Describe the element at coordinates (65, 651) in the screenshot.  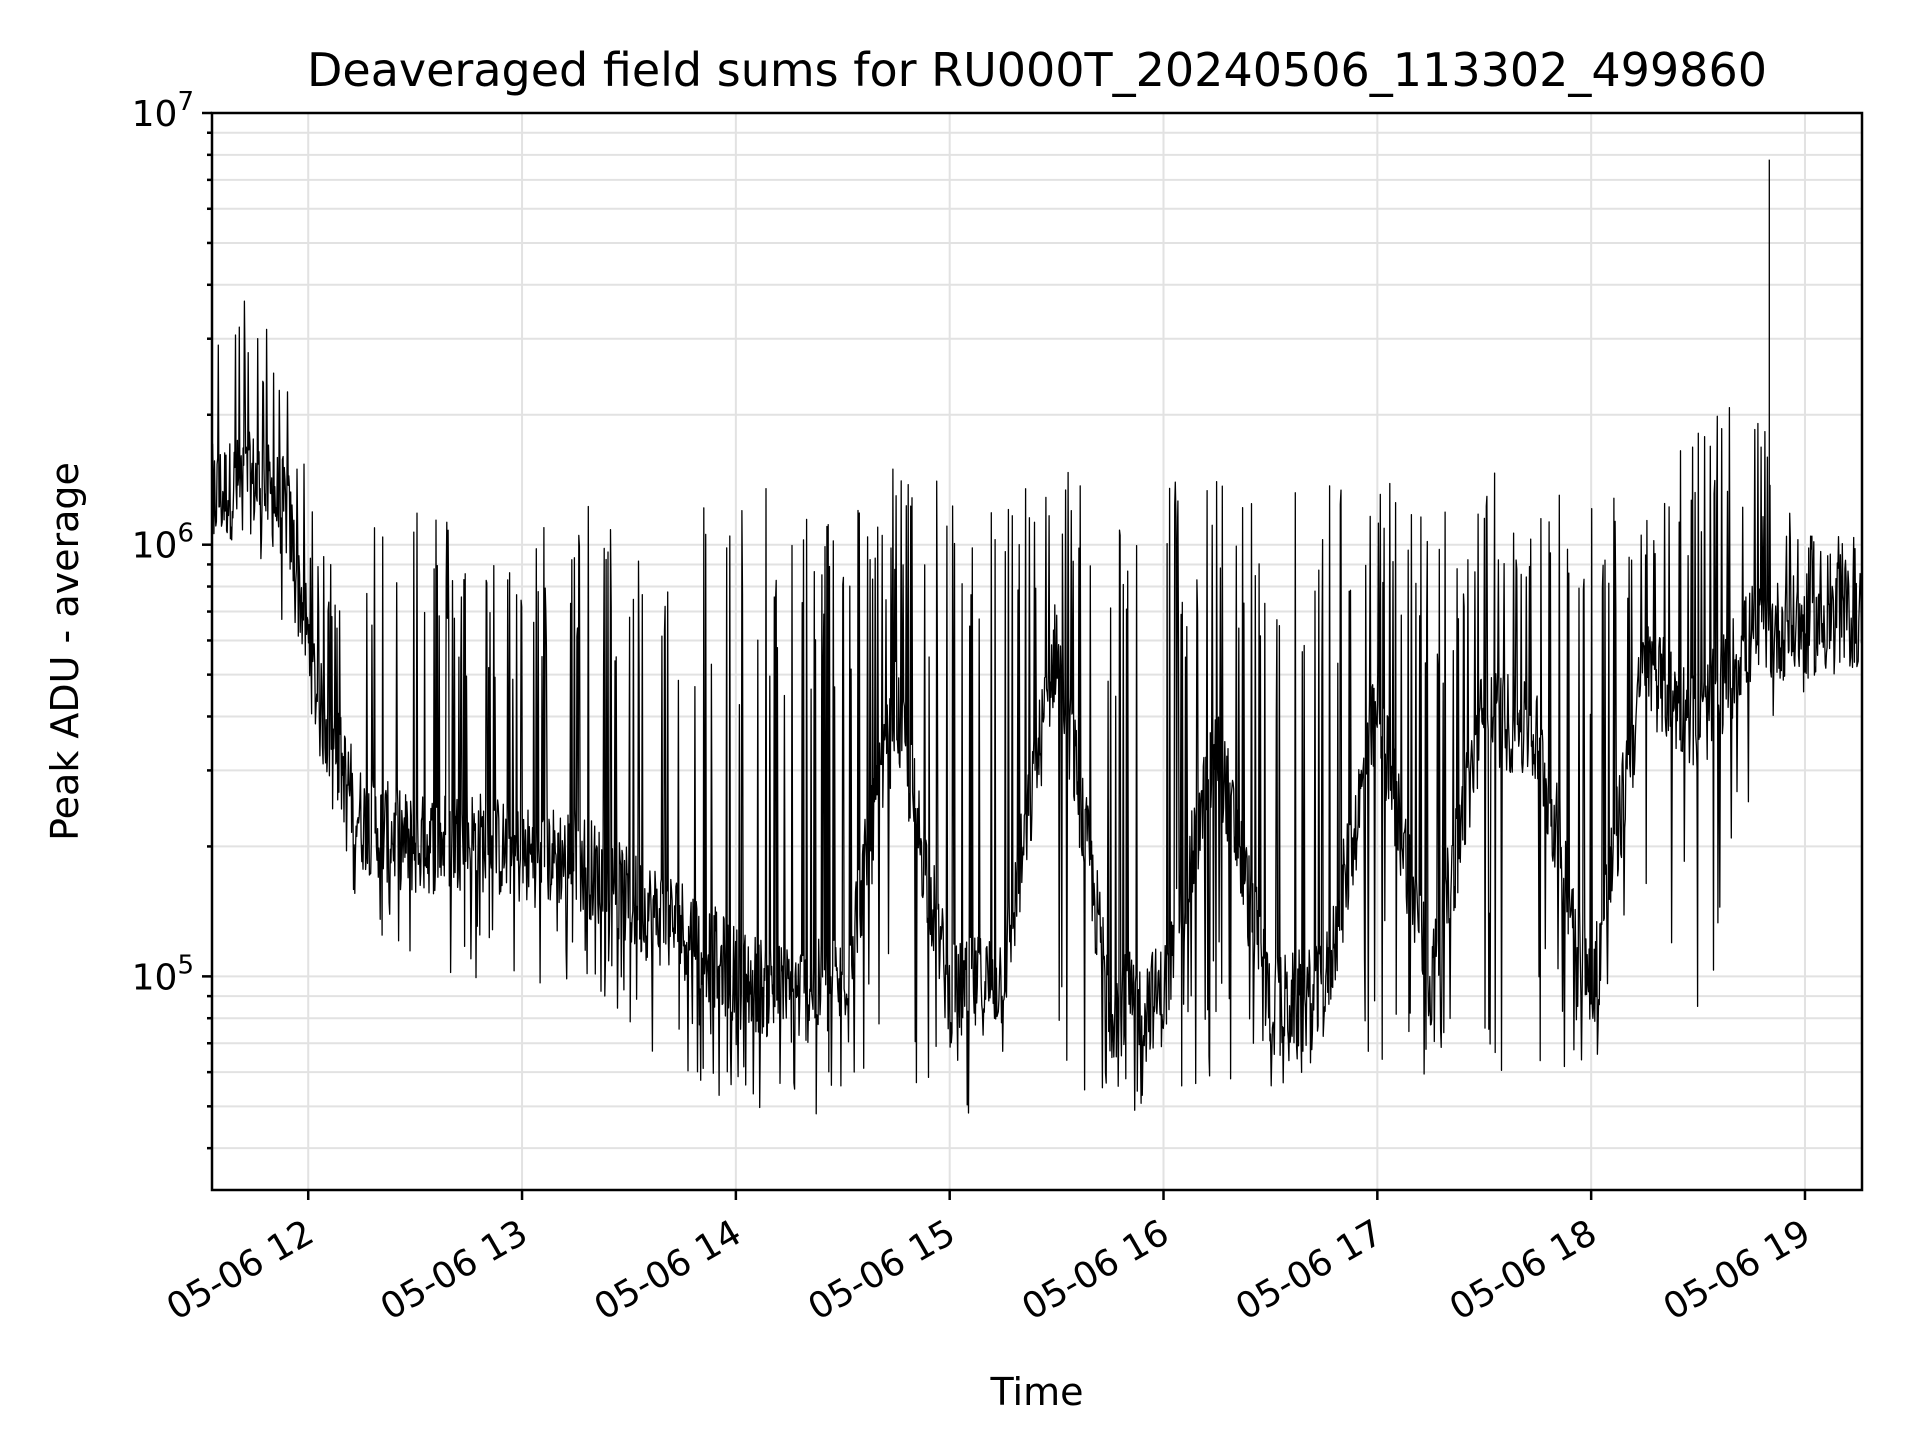
I see `y-axis-label: Peak ADU - average` at that location.